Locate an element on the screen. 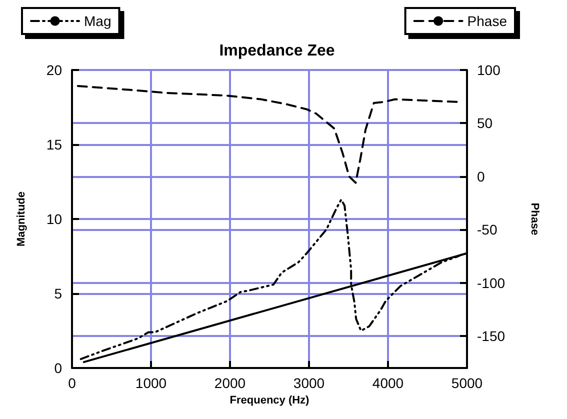 Image resolution: width=567 pixels, height=419 pixels. y2-tick-label: 0 is located at coordinates (481, 176).